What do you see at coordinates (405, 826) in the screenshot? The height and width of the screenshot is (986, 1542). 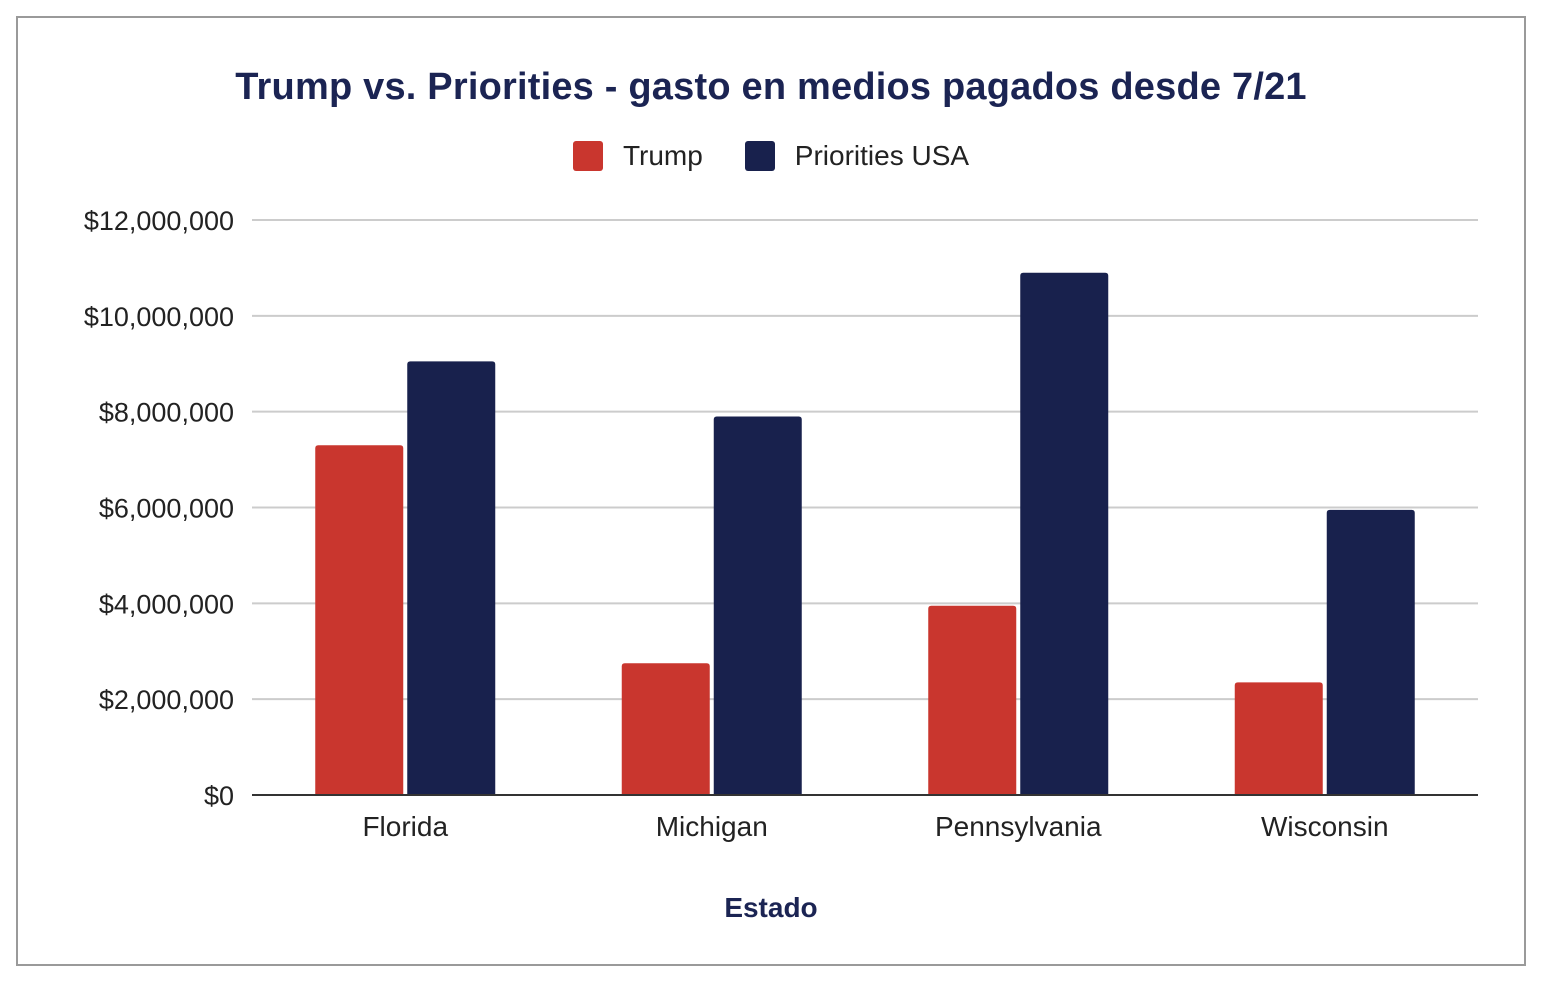 I see `x-tick-label: Florida` at bounding box center [405, 826].